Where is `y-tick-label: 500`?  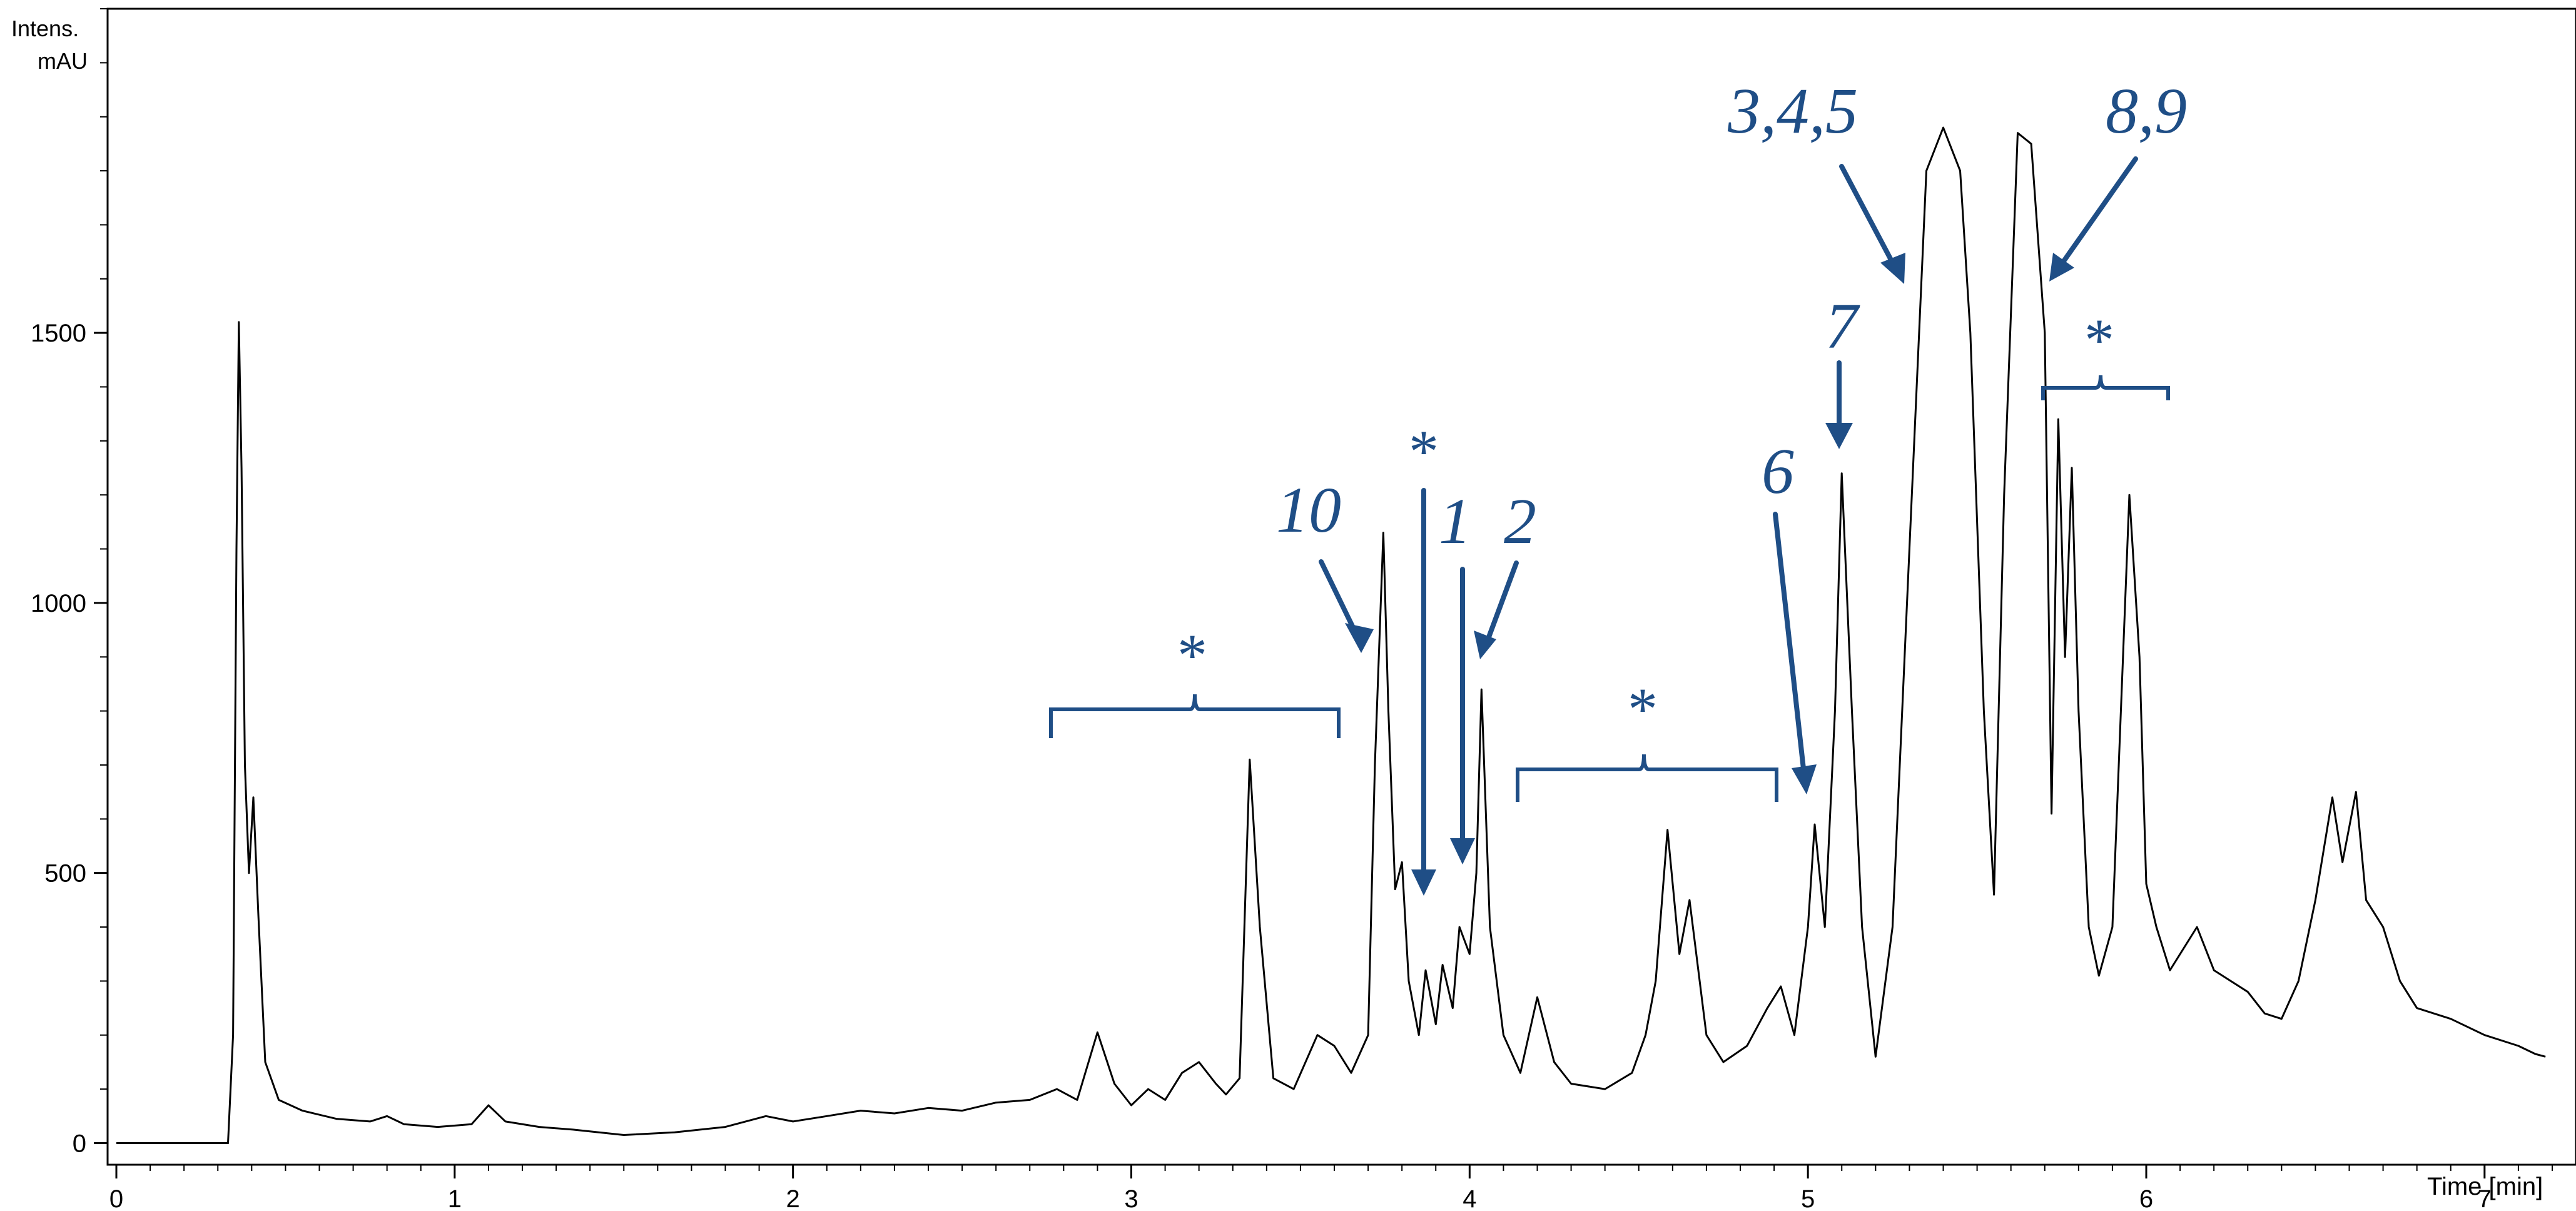 y-tick-label: 500 is located at coordinates (65, 874).